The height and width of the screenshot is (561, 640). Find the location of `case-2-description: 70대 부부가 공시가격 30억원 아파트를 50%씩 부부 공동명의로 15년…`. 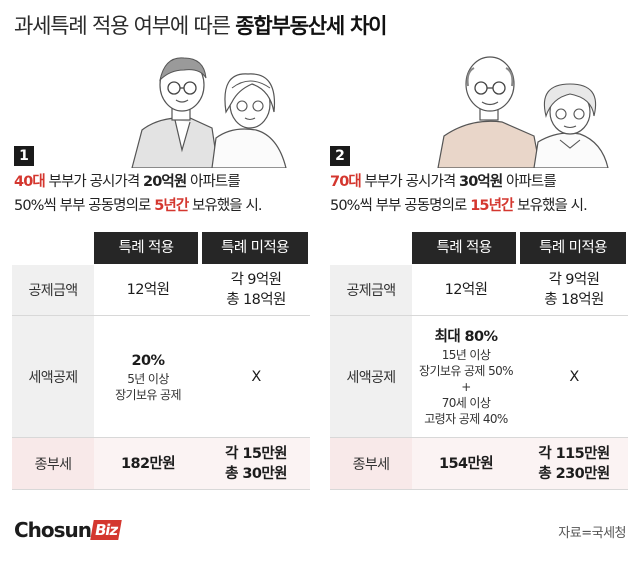

case-2-description: 70대 부부가 공시가격 30억원 아파트를 50%씩 부부 공동명의로 15년… is located at coordinates (459, 194).